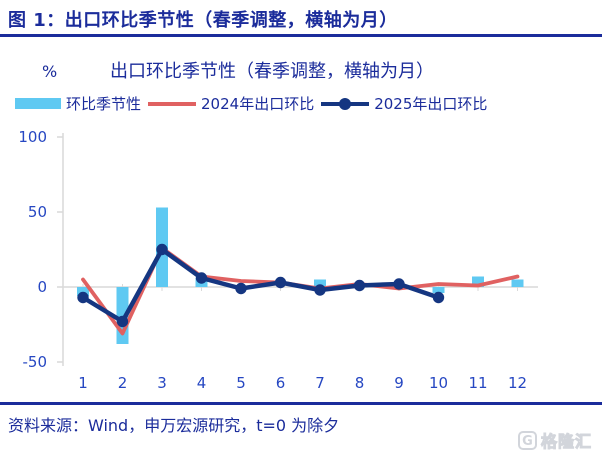 Image resolution: width=602 pixels, height=458 pixels. What do you see at coordinates (272, 71) in the screenshot?
I see `chart-title: 出口环比季节性（春季调整，横轴为月）` at bounding box center [272, 71].